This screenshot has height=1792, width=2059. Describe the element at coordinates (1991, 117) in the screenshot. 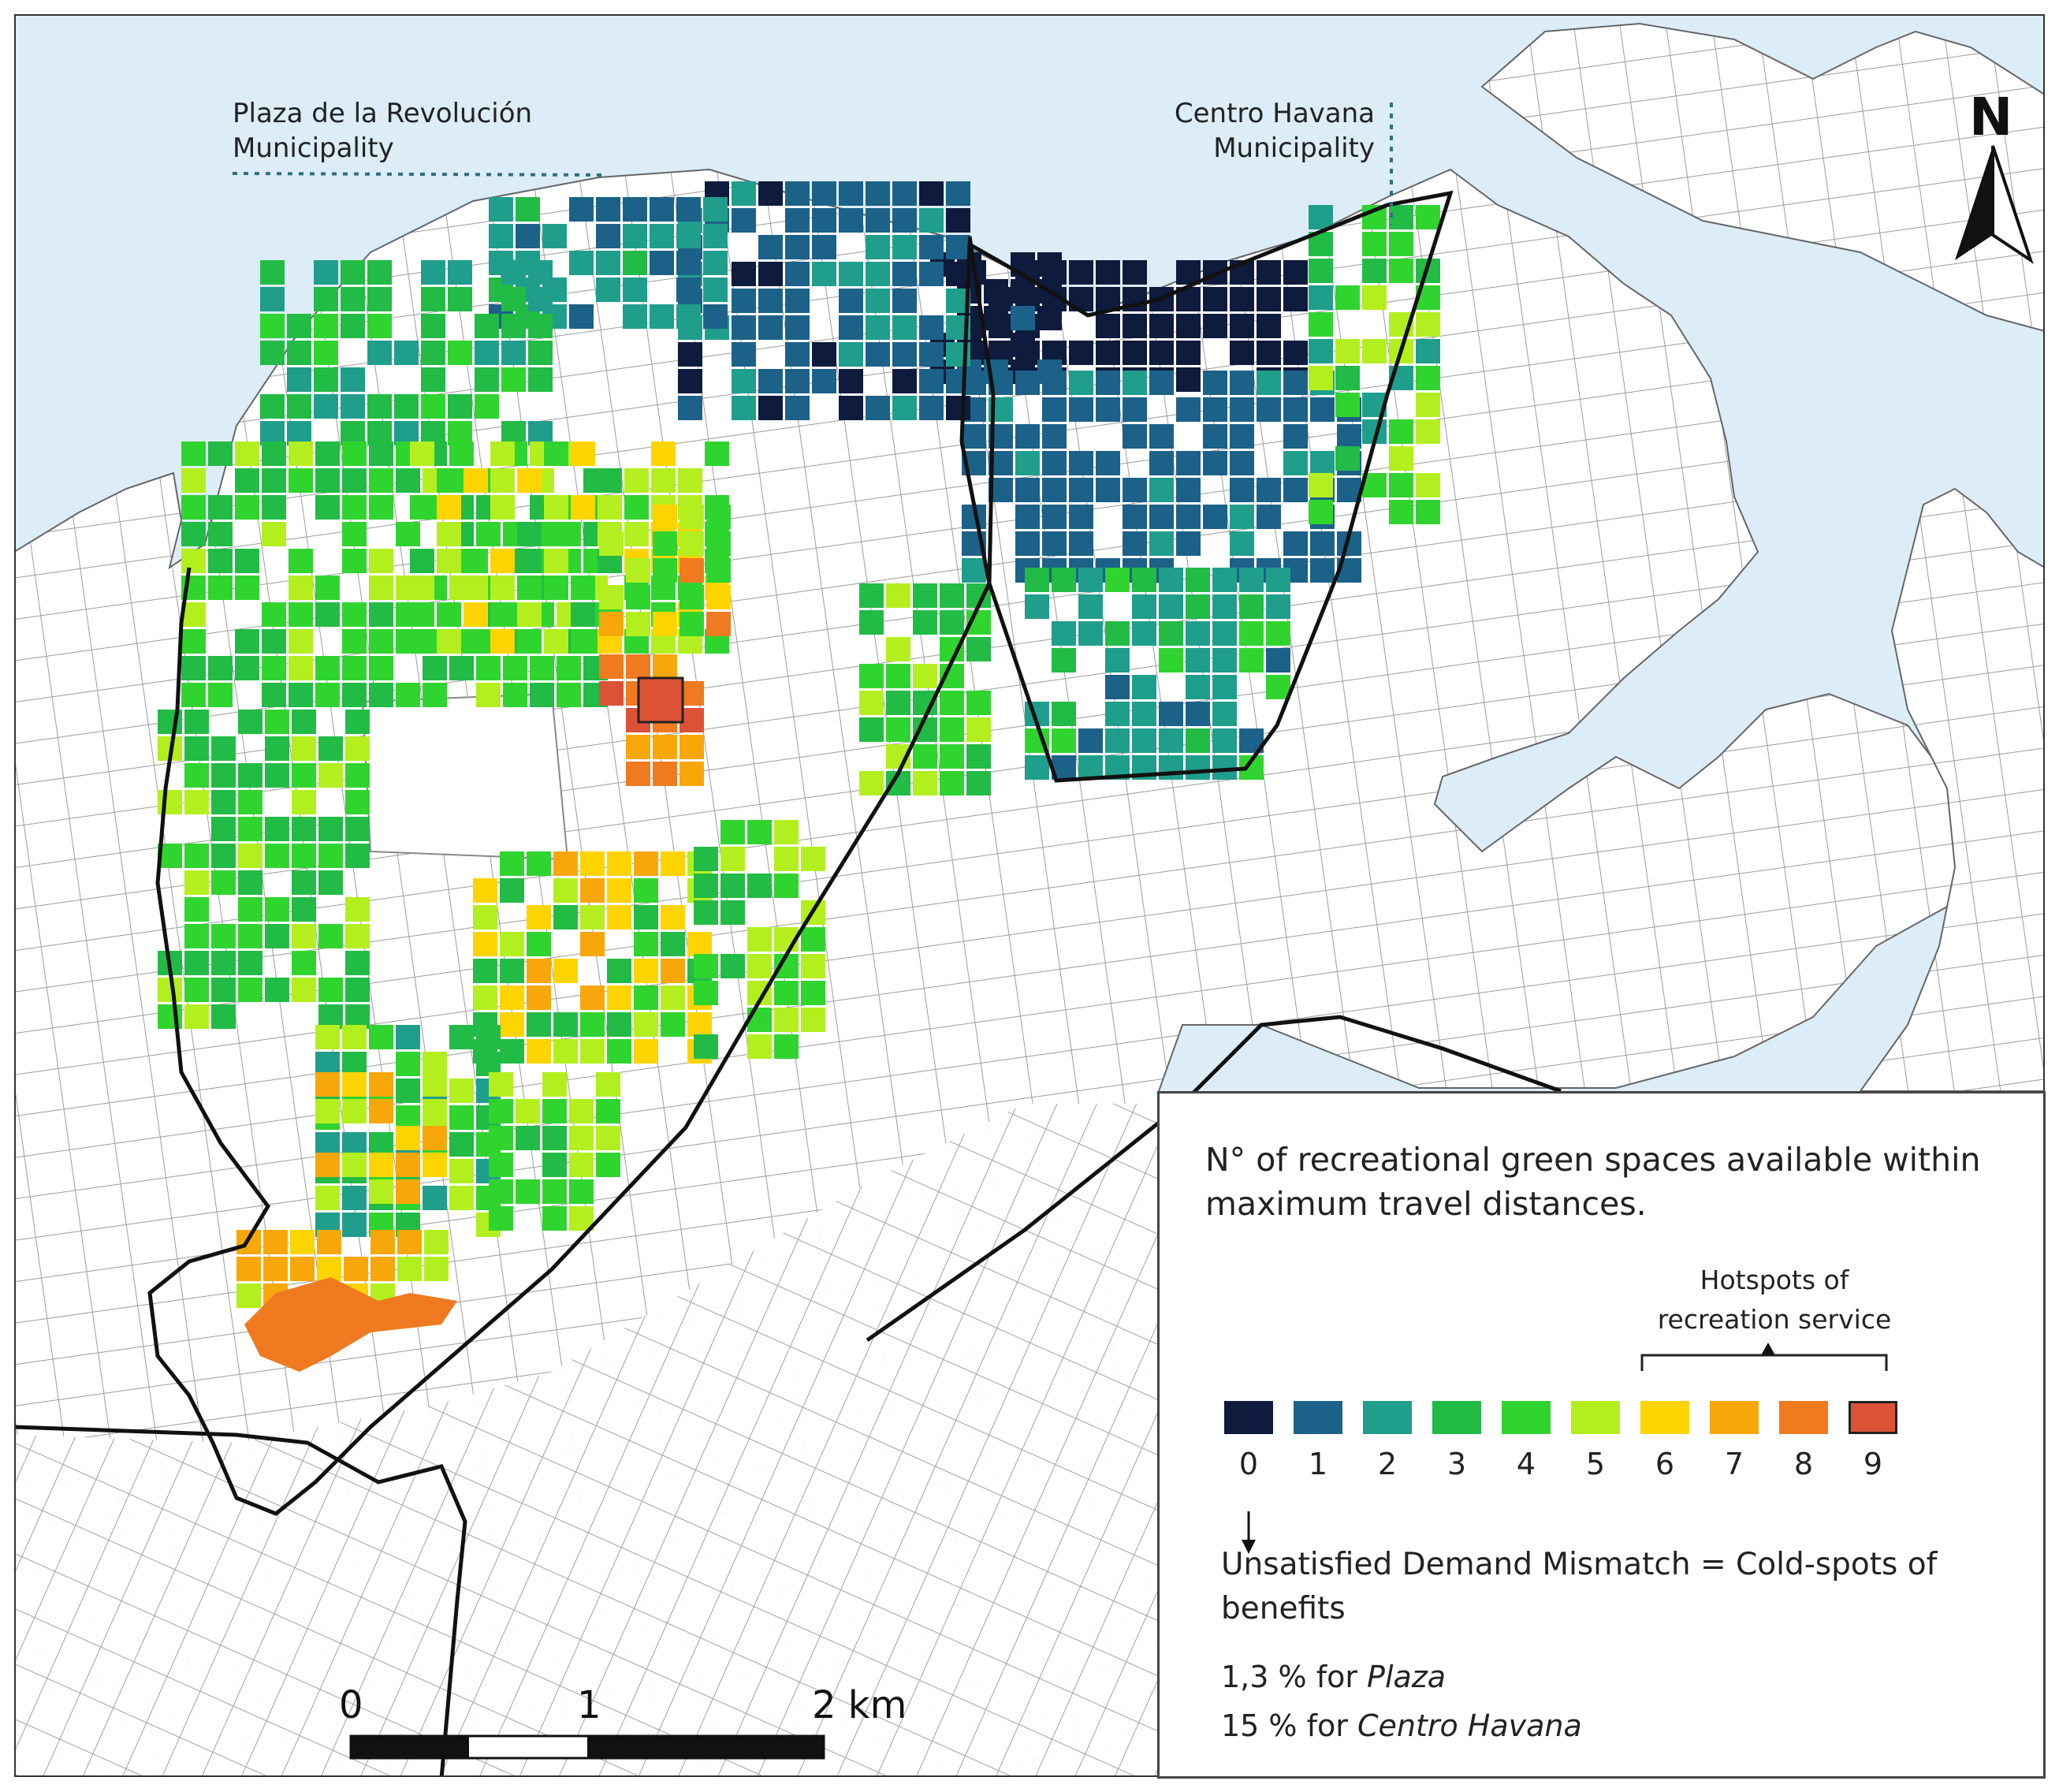

I see `north-label: N` at that location.